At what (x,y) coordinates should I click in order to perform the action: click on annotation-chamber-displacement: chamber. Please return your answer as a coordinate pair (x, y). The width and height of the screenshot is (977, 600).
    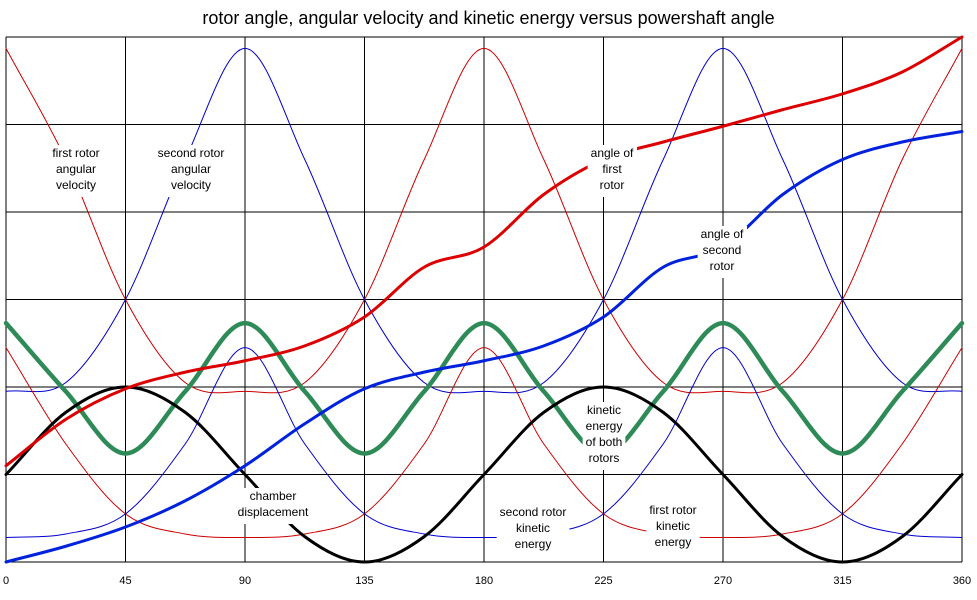
    Looking at the image, I should click on (273, 496).